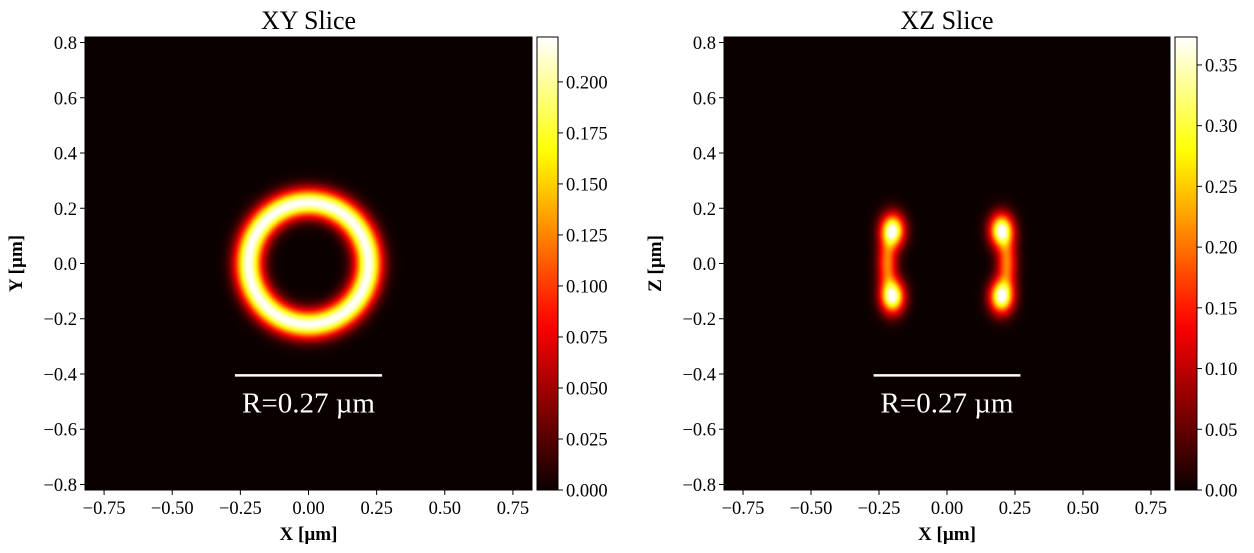 The height and width of the screenshot is (553, 1254). Describe the element at coordinates (587, 440) in the screenshot. I see `colorbar-tick-label: 0.025` at that location.